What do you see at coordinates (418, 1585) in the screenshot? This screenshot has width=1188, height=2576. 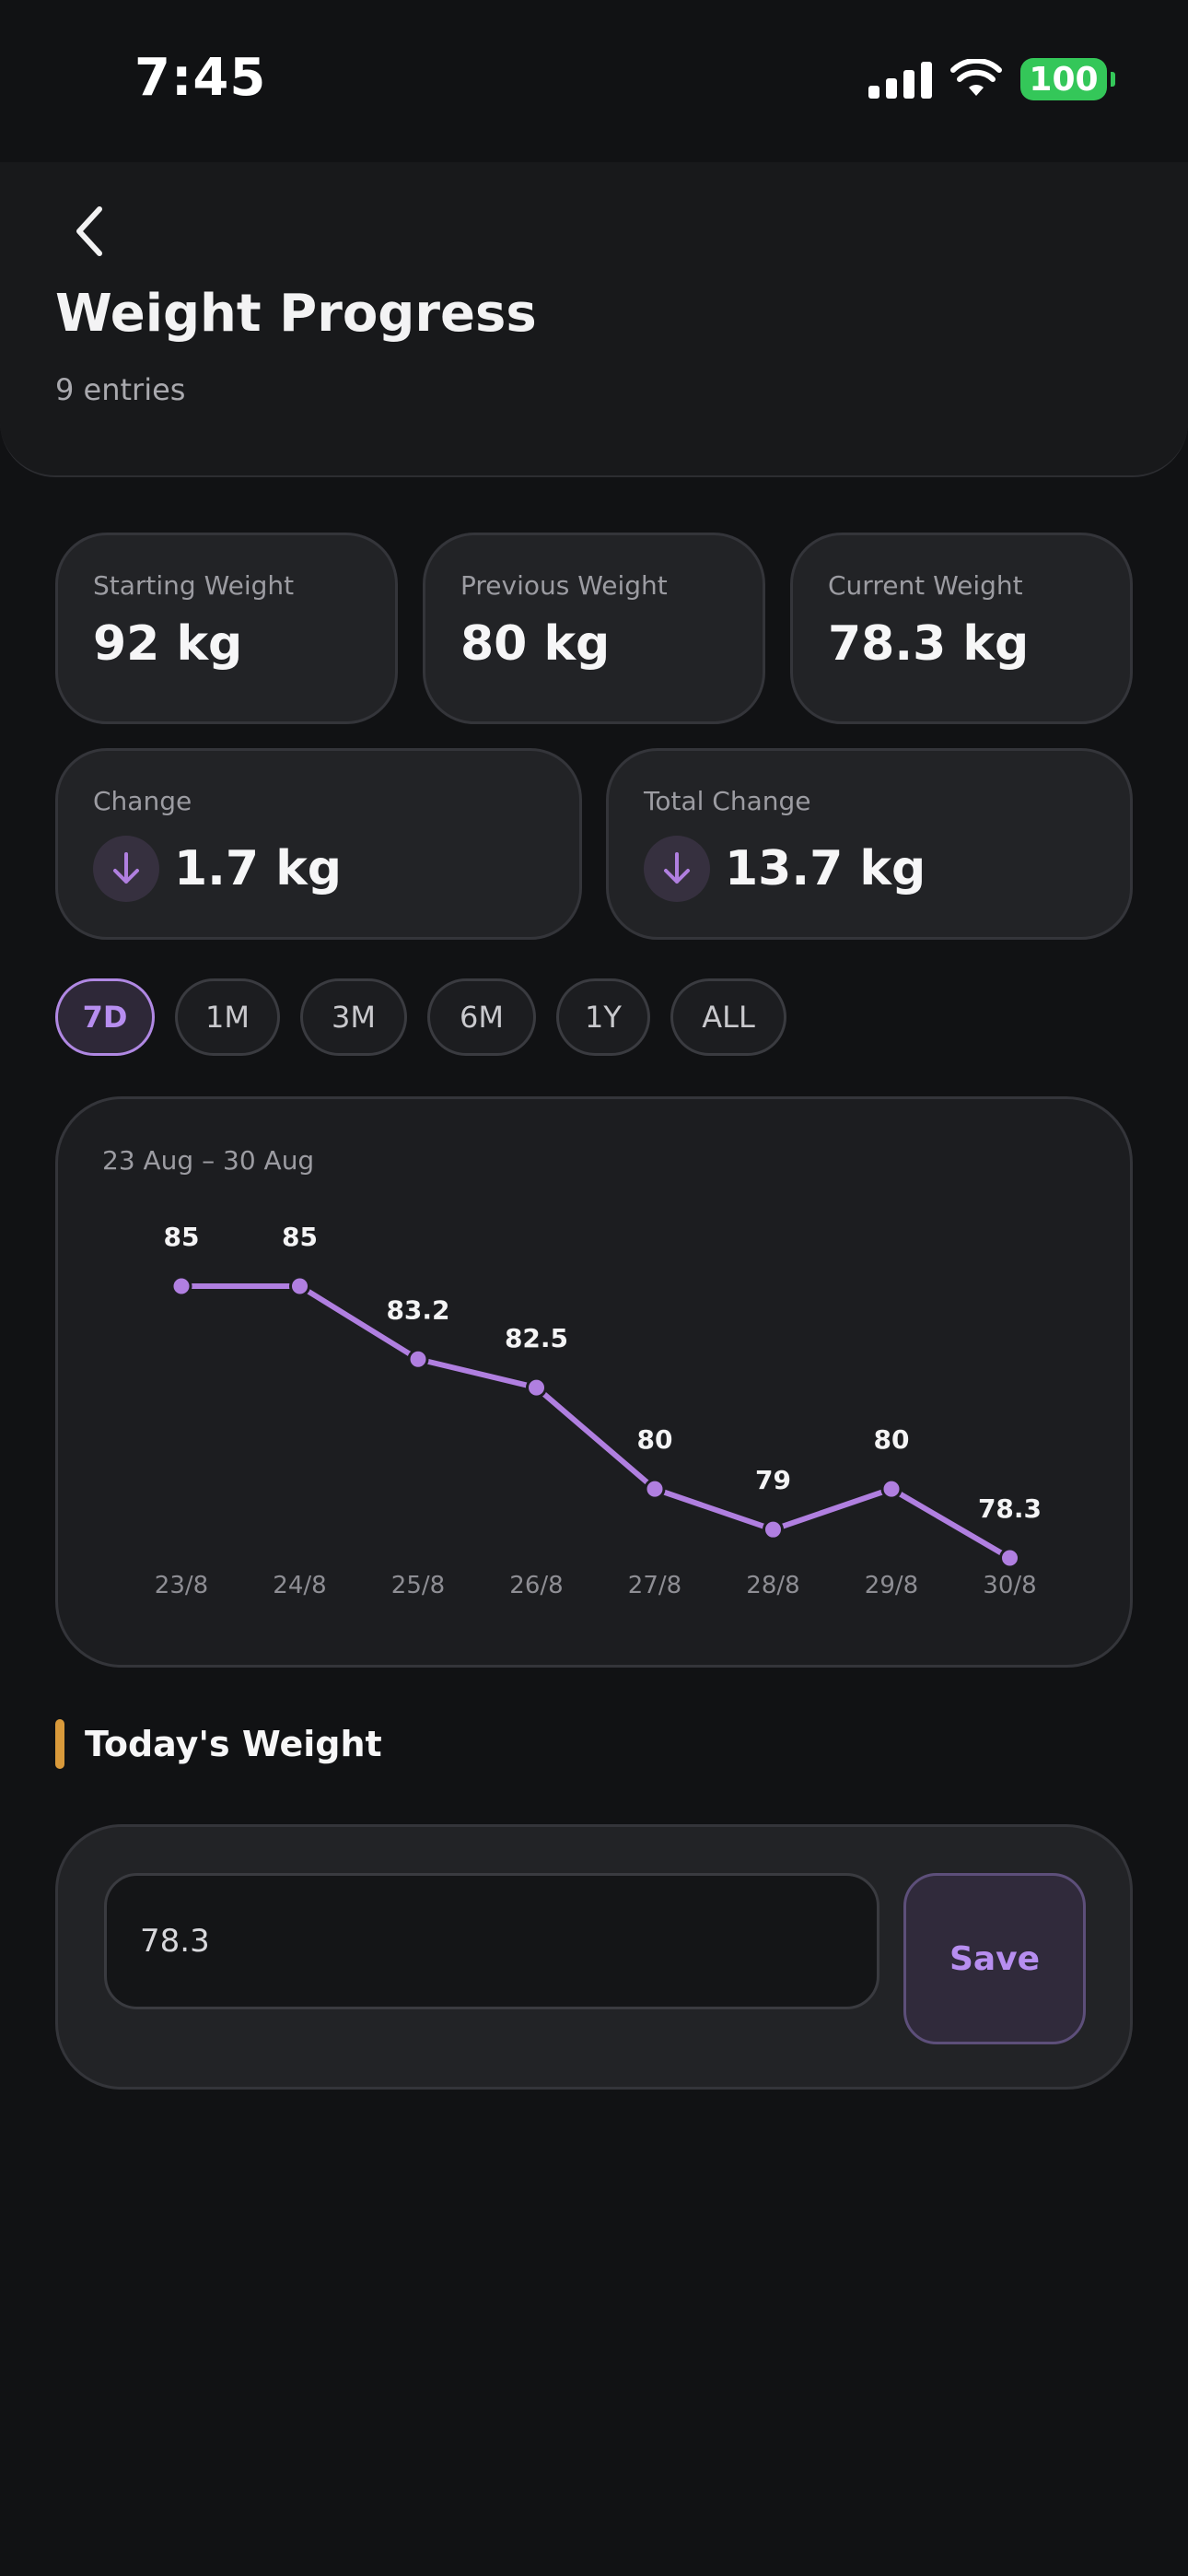 I see `x-tick-label: 25/8` at bounding box center [418, 1585].